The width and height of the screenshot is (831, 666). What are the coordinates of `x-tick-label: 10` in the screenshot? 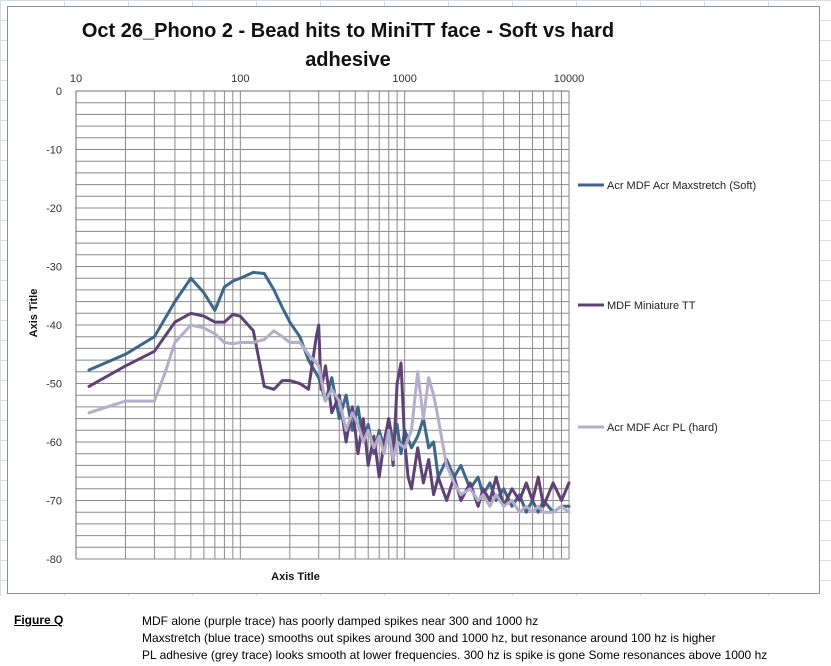 It's located at (76, 79).